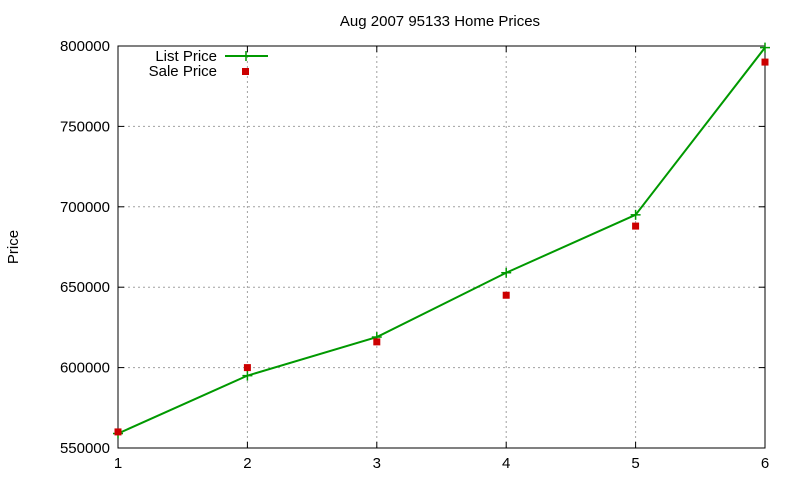 This screenshot has height=480, width=800. I want to click on x-tick-label: 2, so click(247, 463).